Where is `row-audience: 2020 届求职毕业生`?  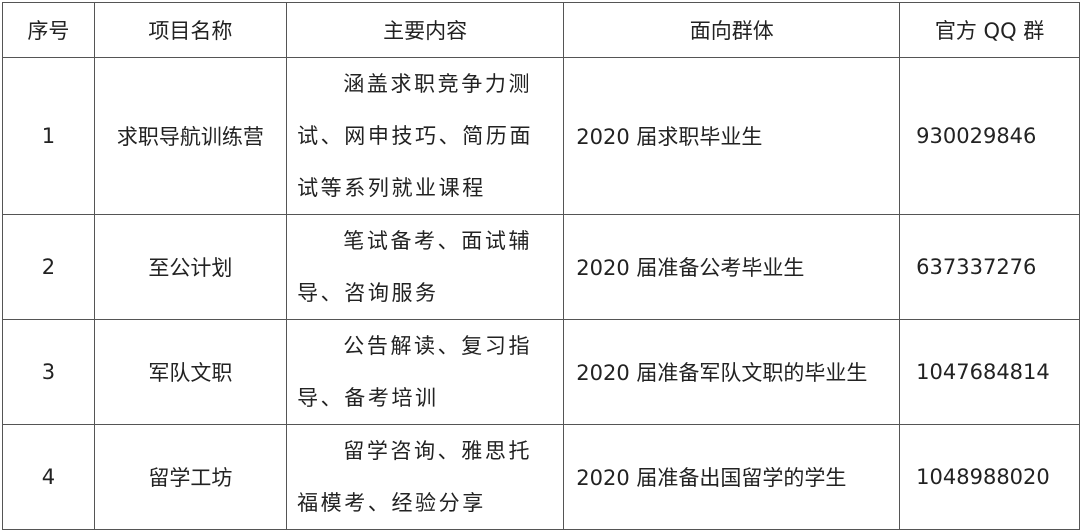
row-audience: 2020 届求职毕业生 is located at coordinates (732, 136).